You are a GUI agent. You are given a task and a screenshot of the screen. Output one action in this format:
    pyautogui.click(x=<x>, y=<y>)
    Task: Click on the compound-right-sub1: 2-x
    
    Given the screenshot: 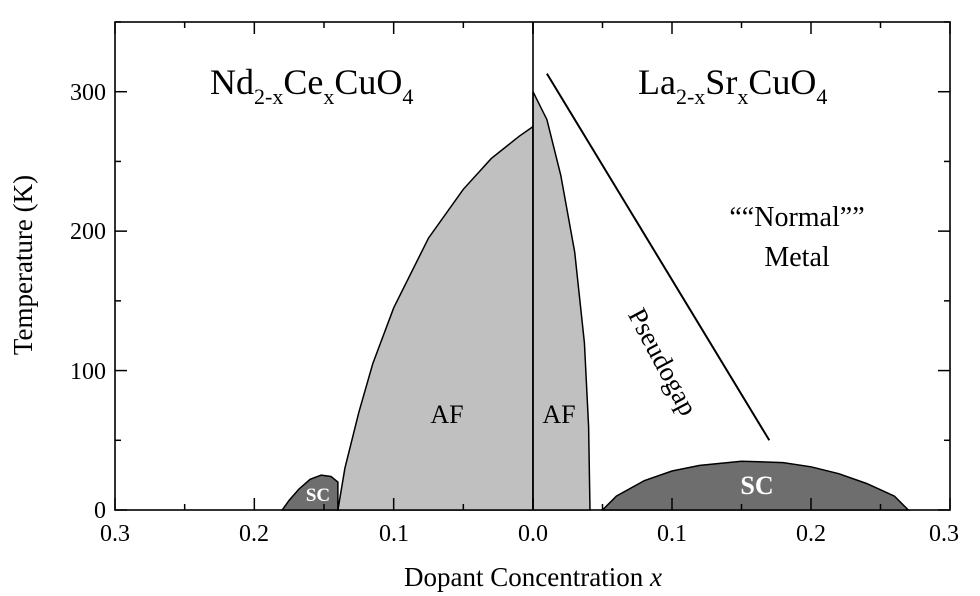 What is the action you would take?
    pyautogui.click(x=690, y=96)
    